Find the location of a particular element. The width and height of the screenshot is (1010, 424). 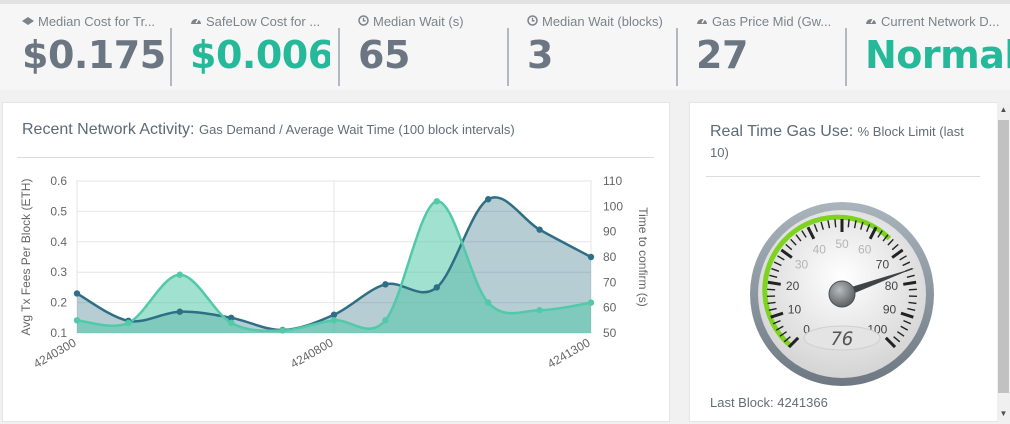

x-tick-label: 4240800 is located at coordinates (312, 353).